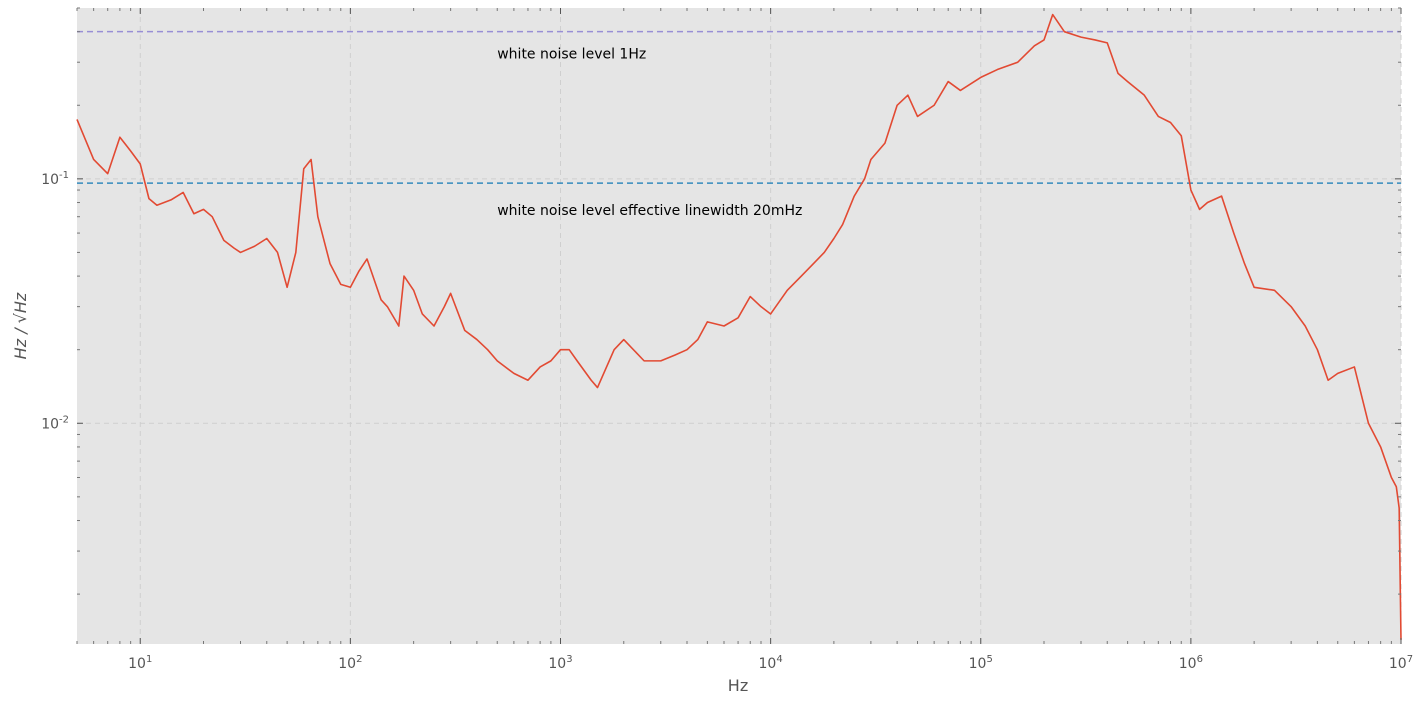  I want to click on annotation-0: white noise level 1Hz, so click(571, 55).